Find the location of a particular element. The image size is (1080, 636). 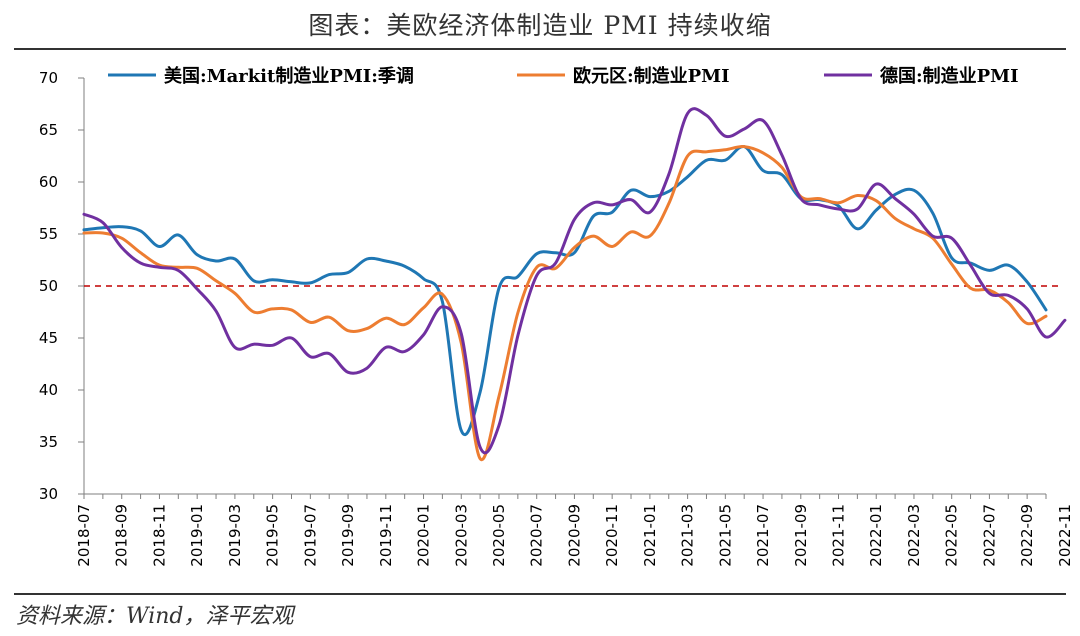

x-tick-label: 2020-07 is located at coordinates (537, 535).